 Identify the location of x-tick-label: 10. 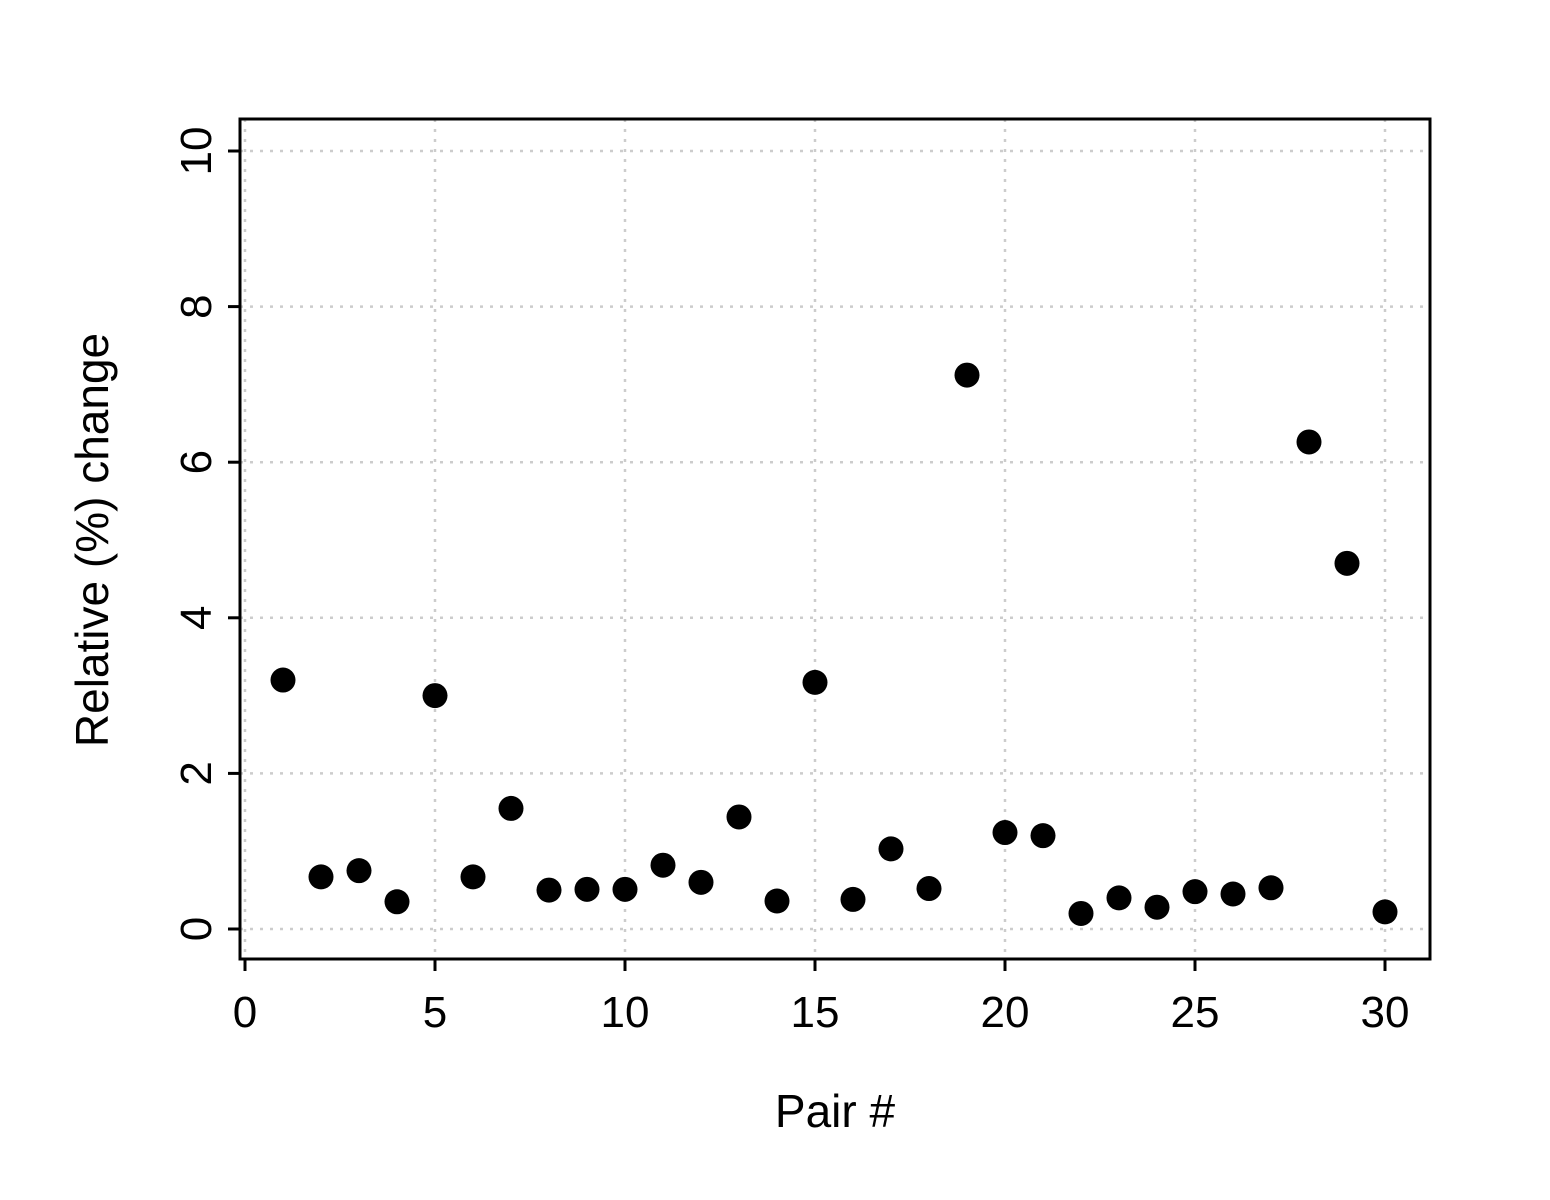
(625, 1012).